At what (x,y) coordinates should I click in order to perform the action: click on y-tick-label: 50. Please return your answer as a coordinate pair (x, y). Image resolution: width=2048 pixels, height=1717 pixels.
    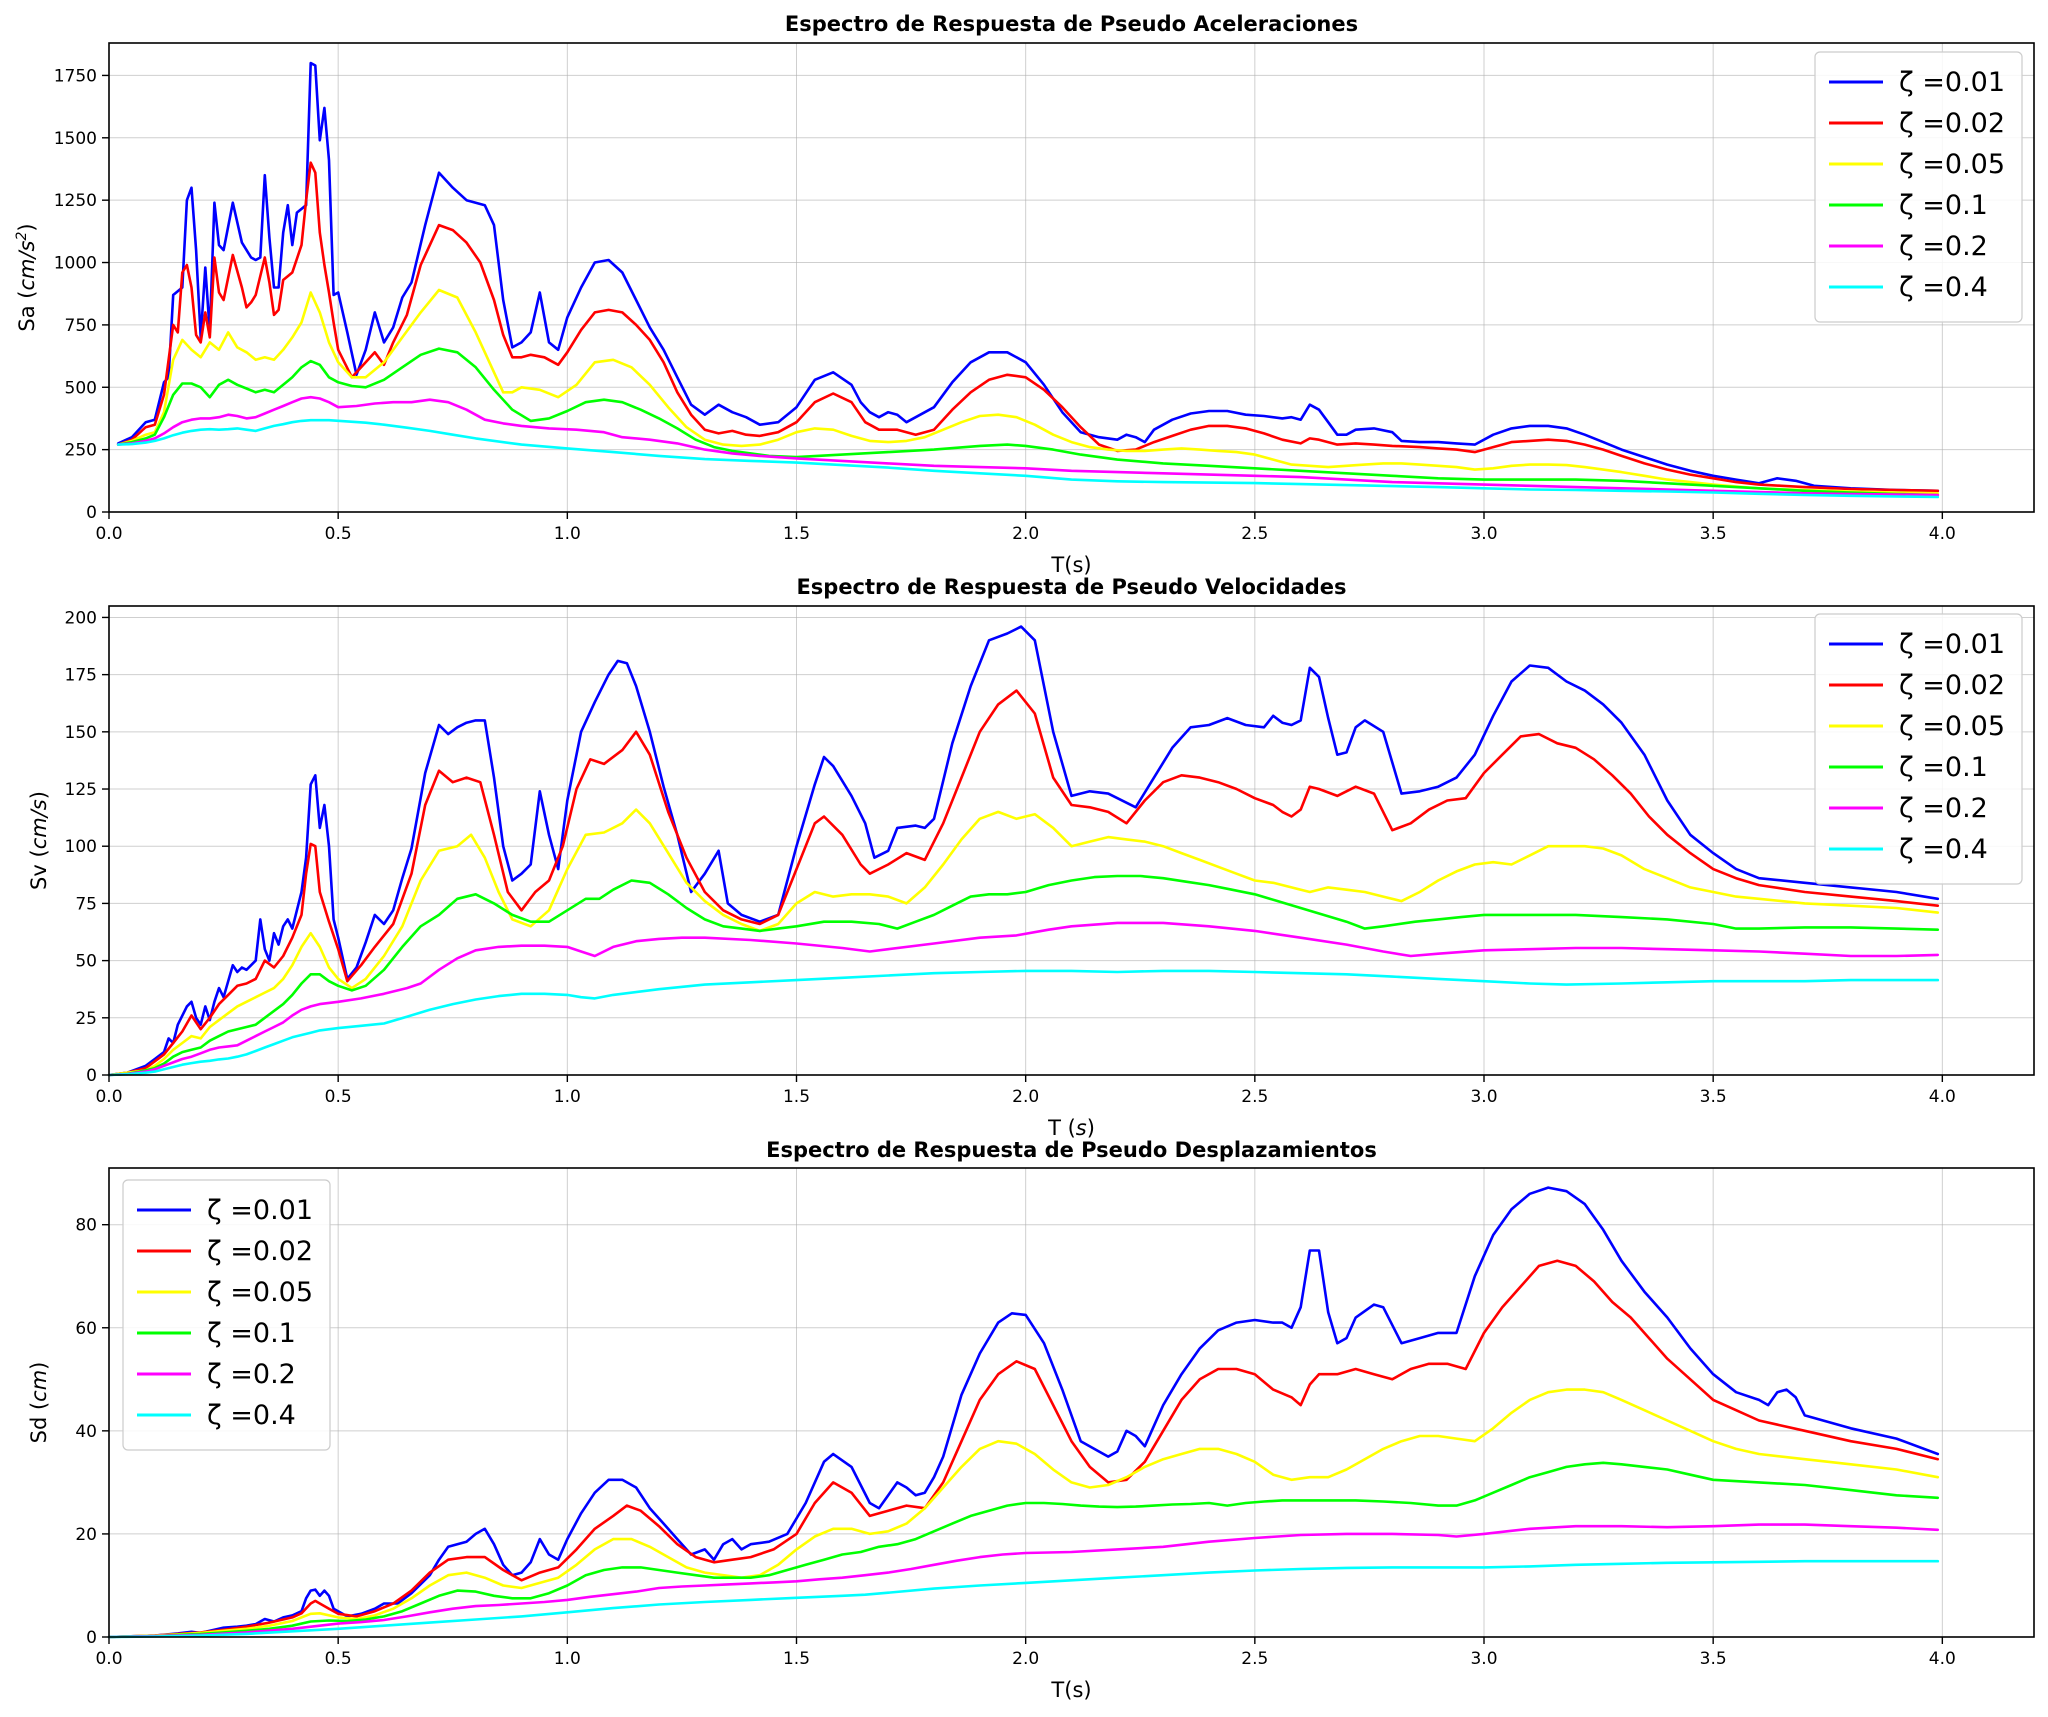
    Looking at the image, I should click on (86, 962).